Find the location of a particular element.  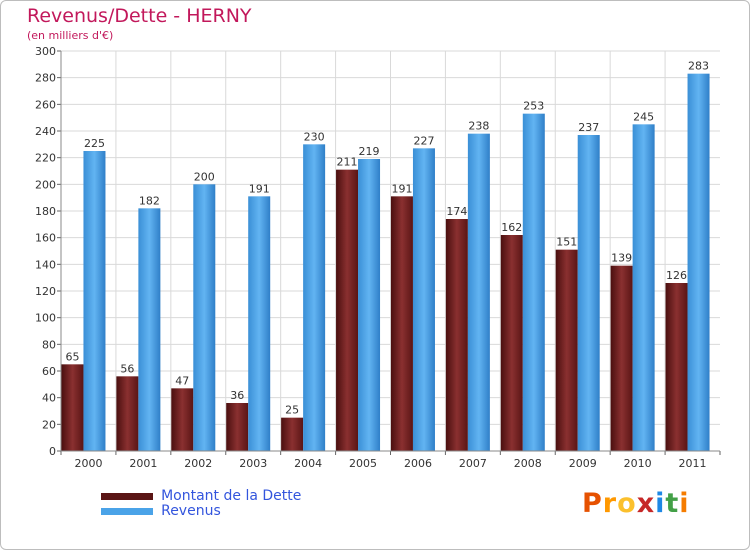

value-label-debt: 56 is located at coordinates (127, 368).